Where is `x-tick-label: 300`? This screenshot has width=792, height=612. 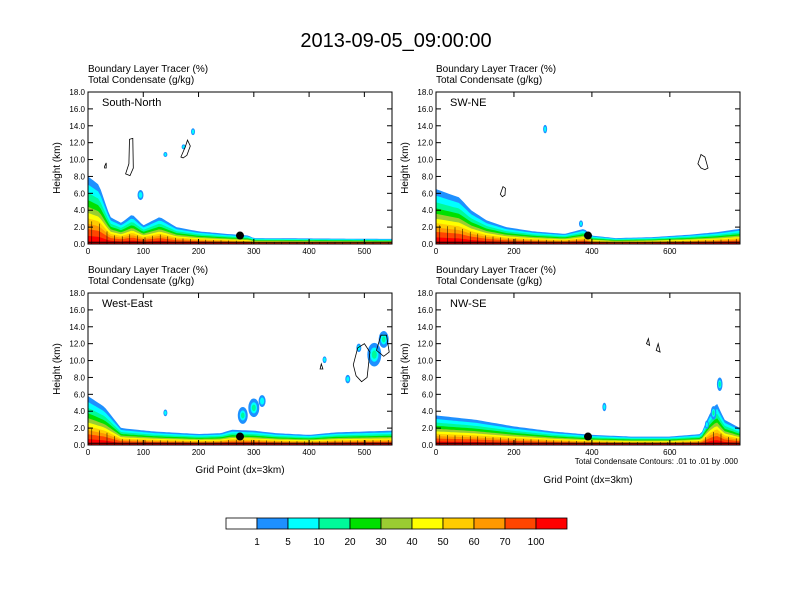
x-tick-label: 300 is located at coordinates (254, 452).